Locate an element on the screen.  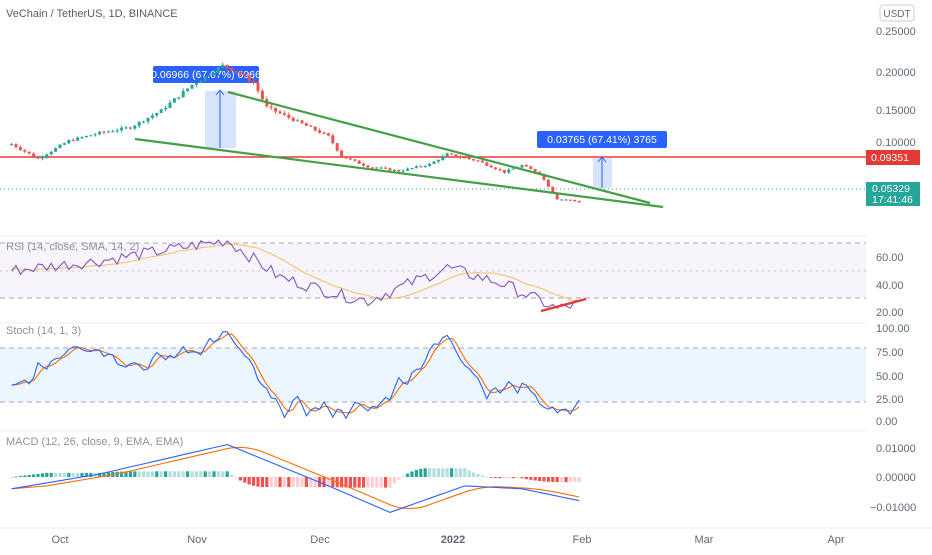
price-range-measure-1: 0.06966 (67.07%) 6966 is located at coordinates (206, 107).